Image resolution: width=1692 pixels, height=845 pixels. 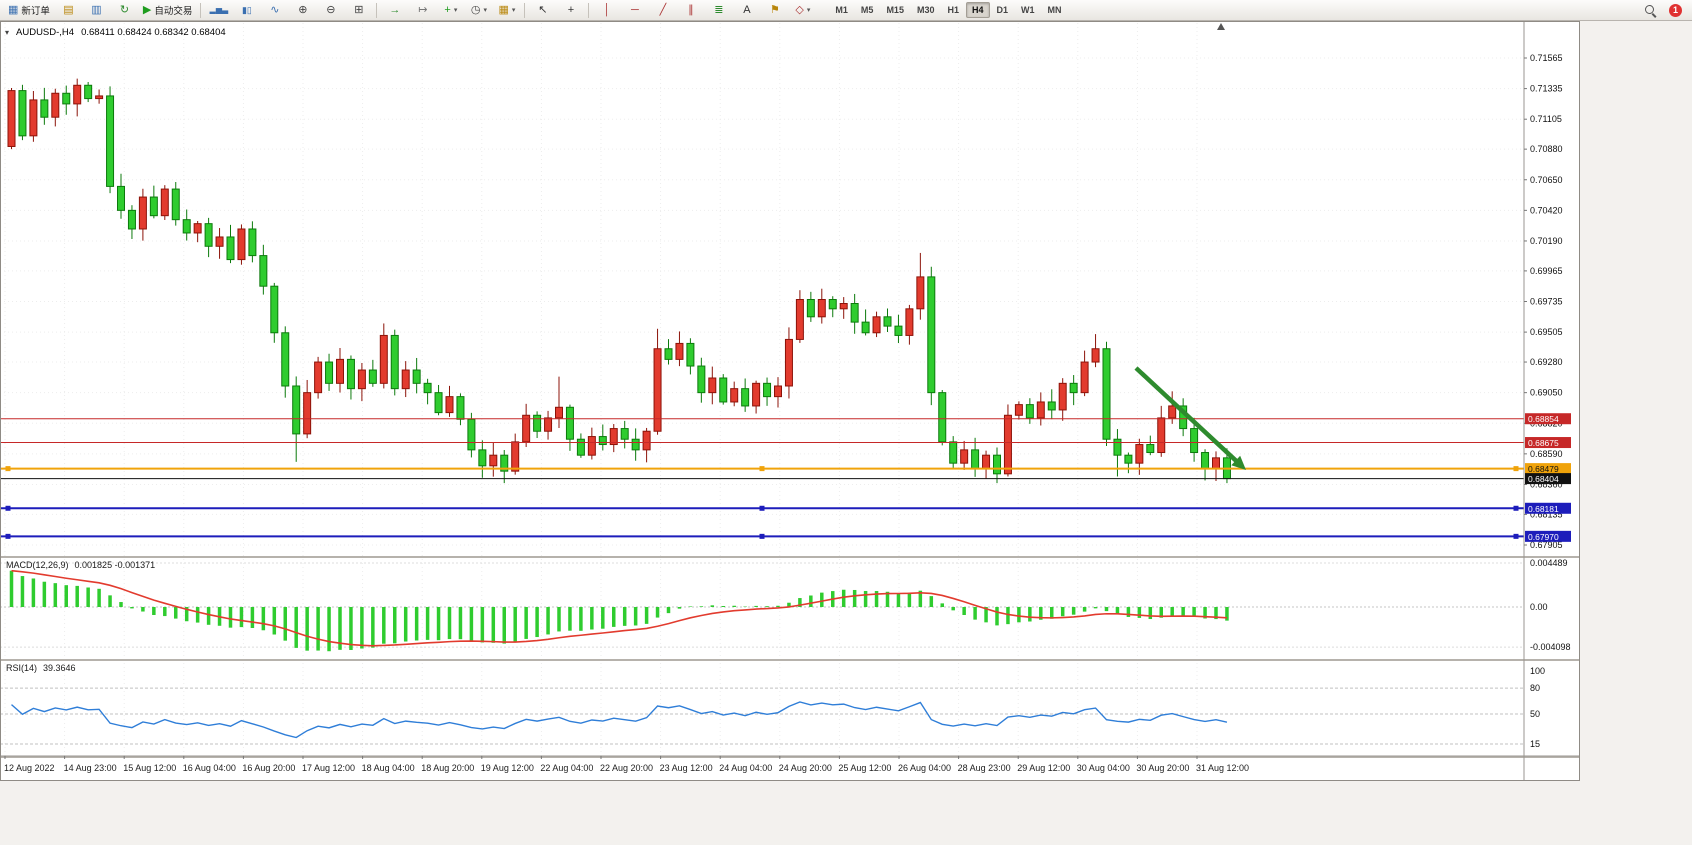 I want to click on tile-windows-button: ⊞, so click(x=358, y=10).